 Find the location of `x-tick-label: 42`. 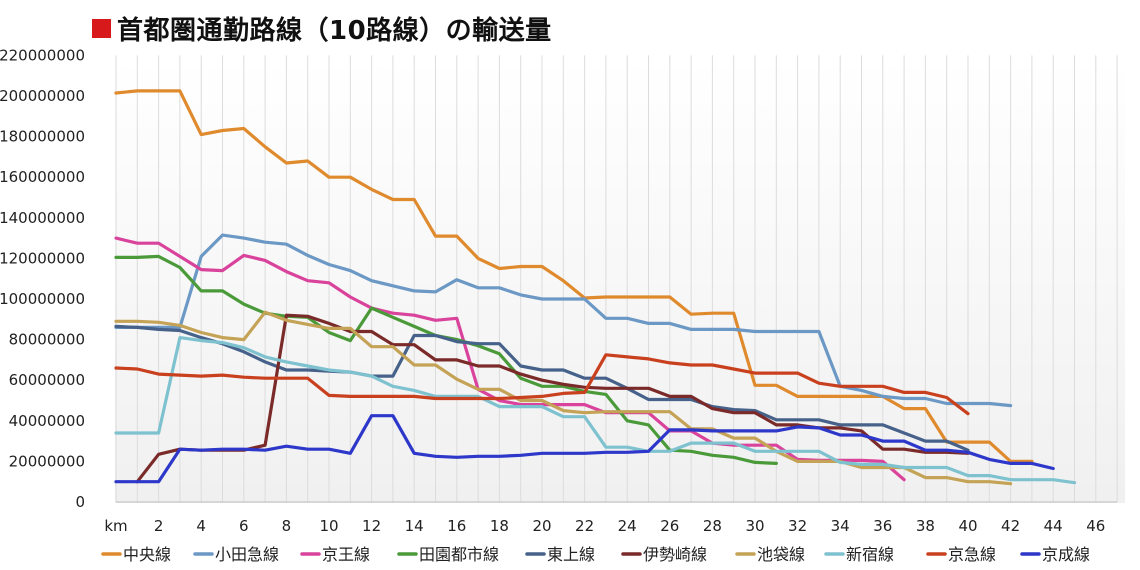

x-tick-label: 42 is located at coordinates (1010, 526).